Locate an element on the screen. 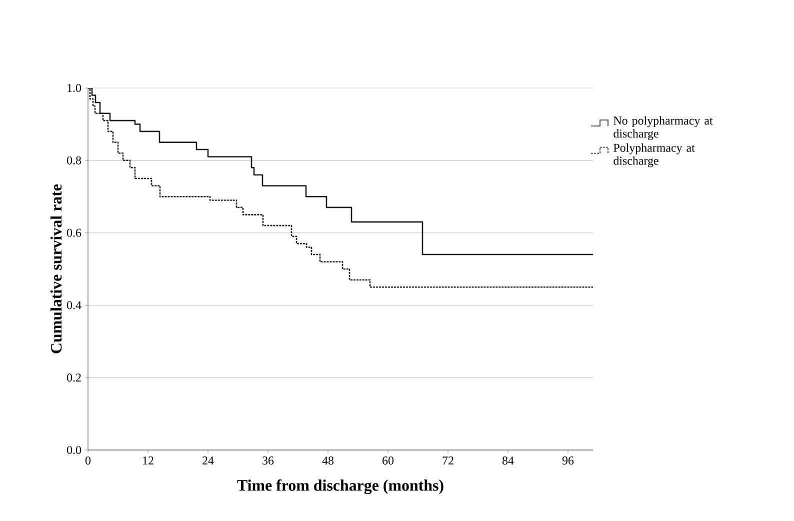 The image size is (794, 521). y-tick-label: 0.4 is located at coordinates (74, 305).